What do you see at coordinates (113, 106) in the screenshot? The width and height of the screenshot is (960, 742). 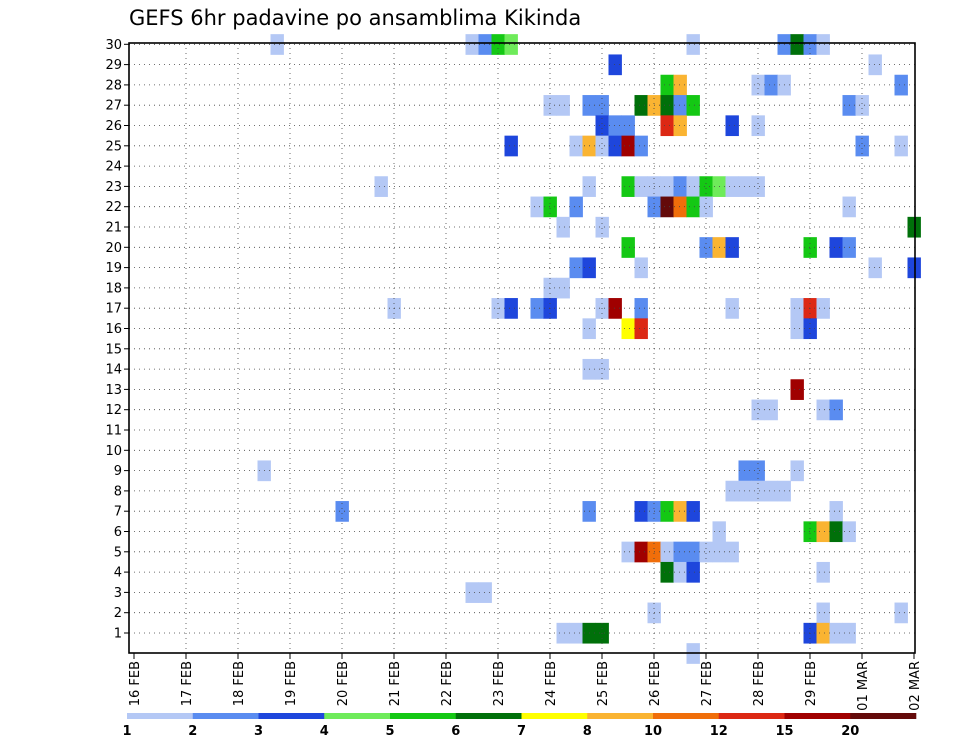 I see `y-tick-label: 27` at bounding box center [113, 106].